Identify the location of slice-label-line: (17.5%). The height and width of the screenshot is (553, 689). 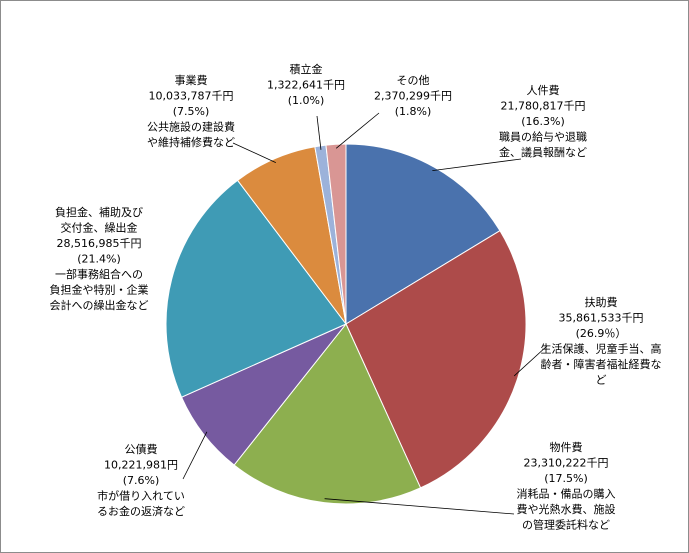
(566, 478).